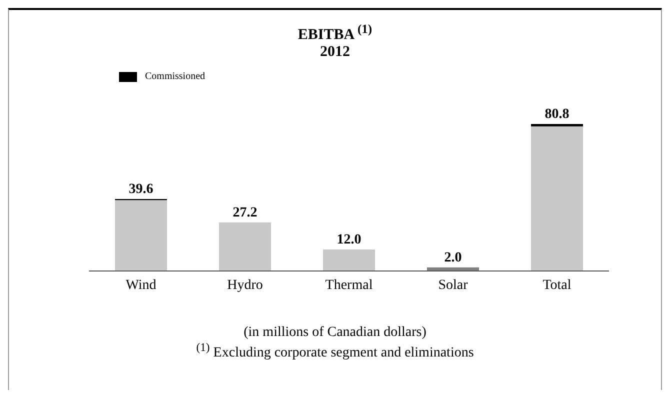 Image resolution: width=672 pixels, height=400 pixels. What do you see at coordinates (557, 114) in the screenshot?
I see `data-label: 80.8` at bounding box center [557, 114].